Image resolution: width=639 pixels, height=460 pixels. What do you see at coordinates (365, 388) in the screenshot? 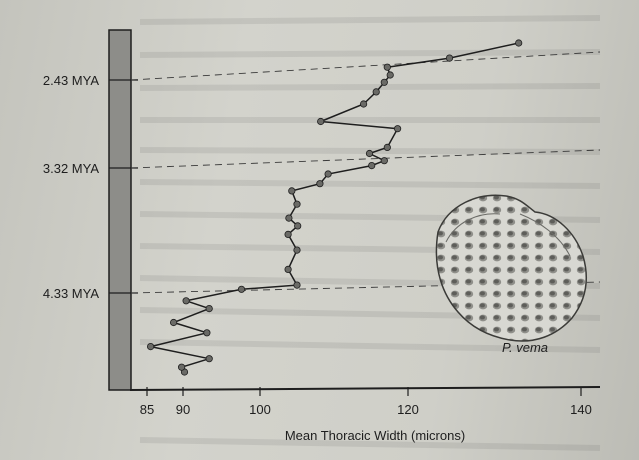
I see `x-axis-line` at bounding box center [365, 388].